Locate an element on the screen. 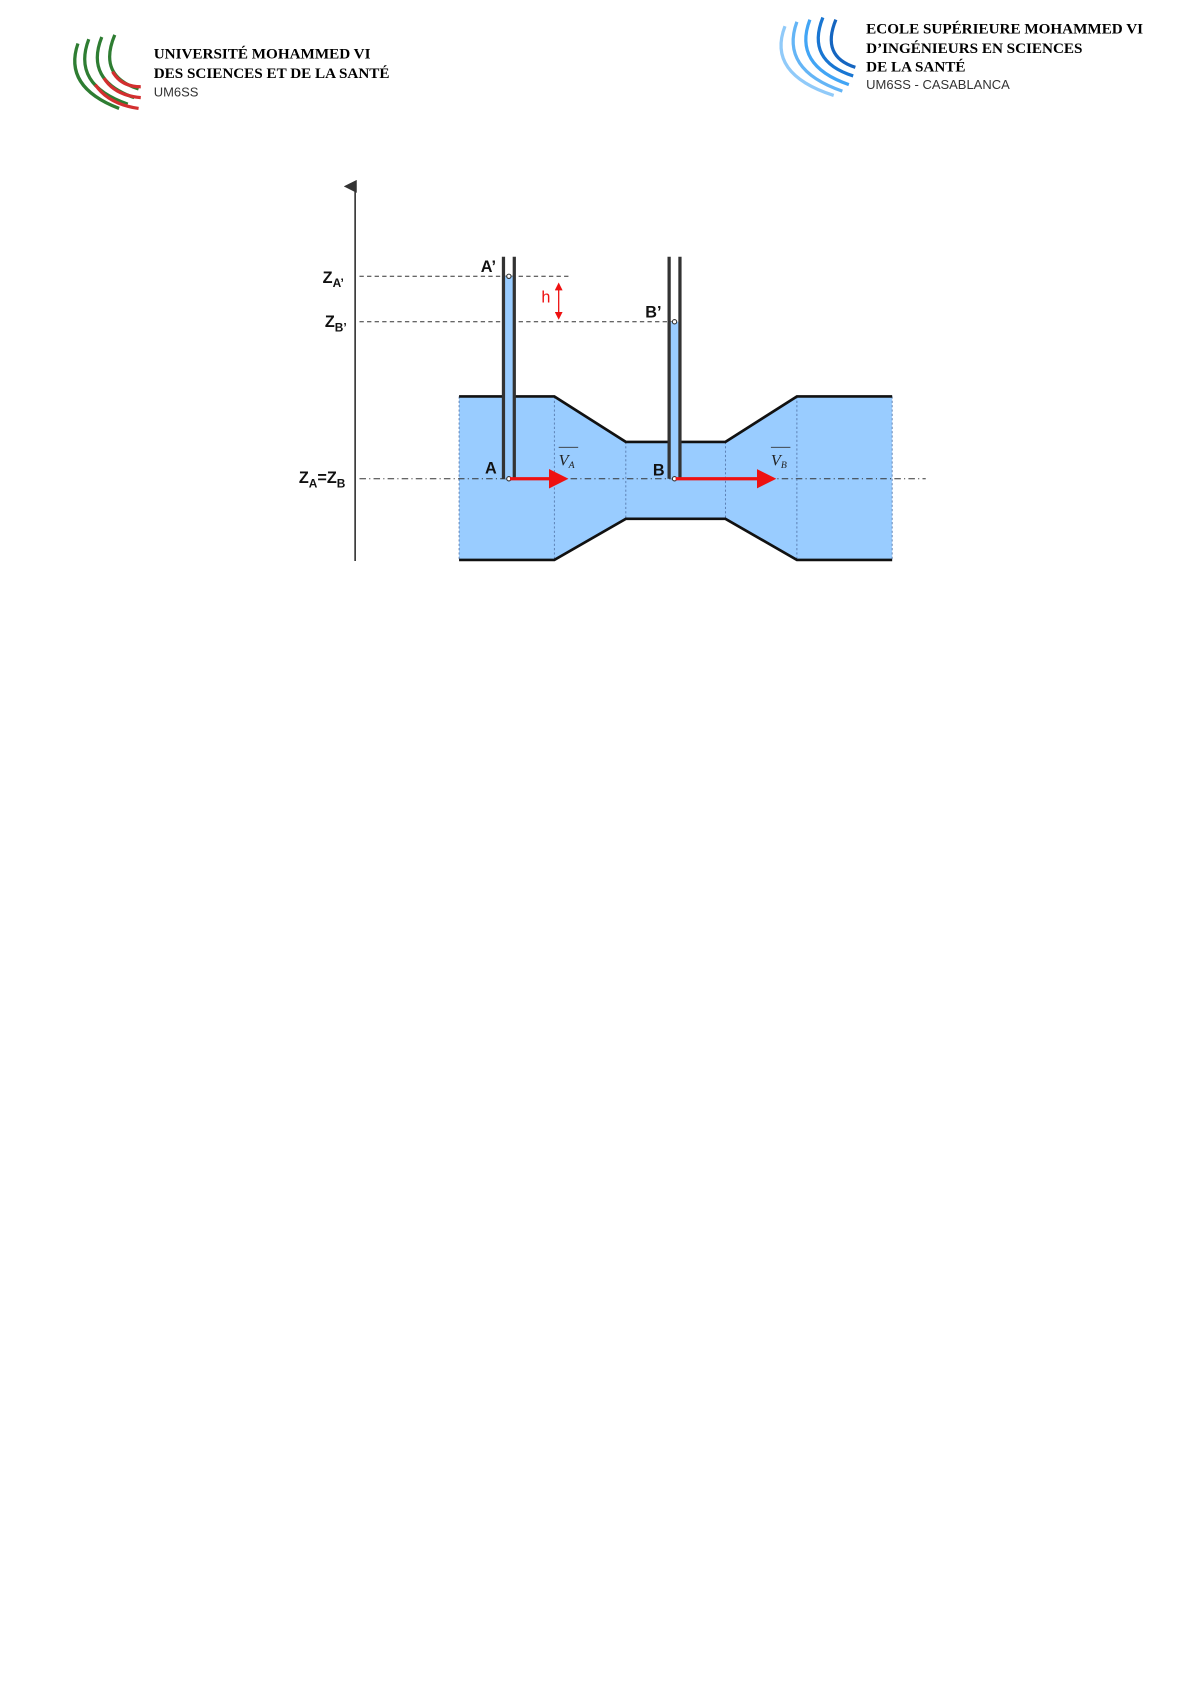 This screenshot has height=1684, width=1191. label-v-b: VB is located at coordinates (781, 458).